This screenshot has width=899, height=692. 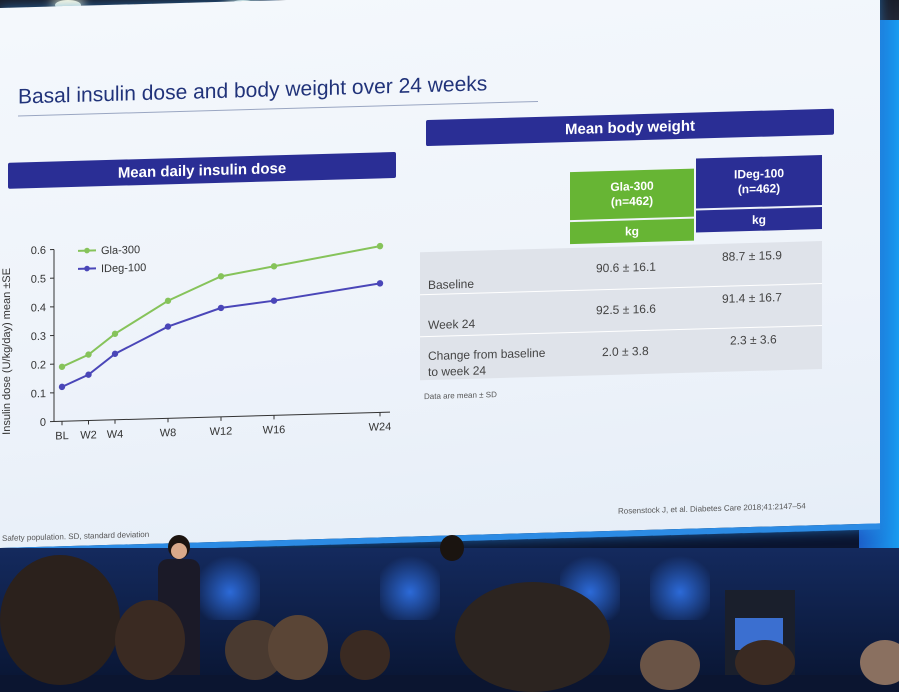 What do you see at coordinates (630, 127) in the screenshot?
I see `weight-panel-header: Mean body weight` at bounding box center [630, 127].